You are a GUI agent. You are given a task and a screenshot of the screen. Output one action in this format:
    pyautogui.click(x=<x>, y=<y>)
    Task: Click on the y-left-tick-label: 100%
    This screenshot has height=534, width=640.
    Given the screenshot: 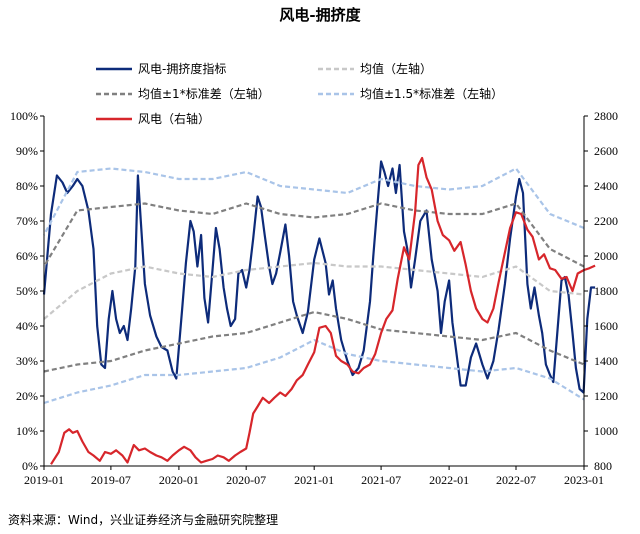 What is the action you would take?
    pyautogui.click(x=24, y=116)
    